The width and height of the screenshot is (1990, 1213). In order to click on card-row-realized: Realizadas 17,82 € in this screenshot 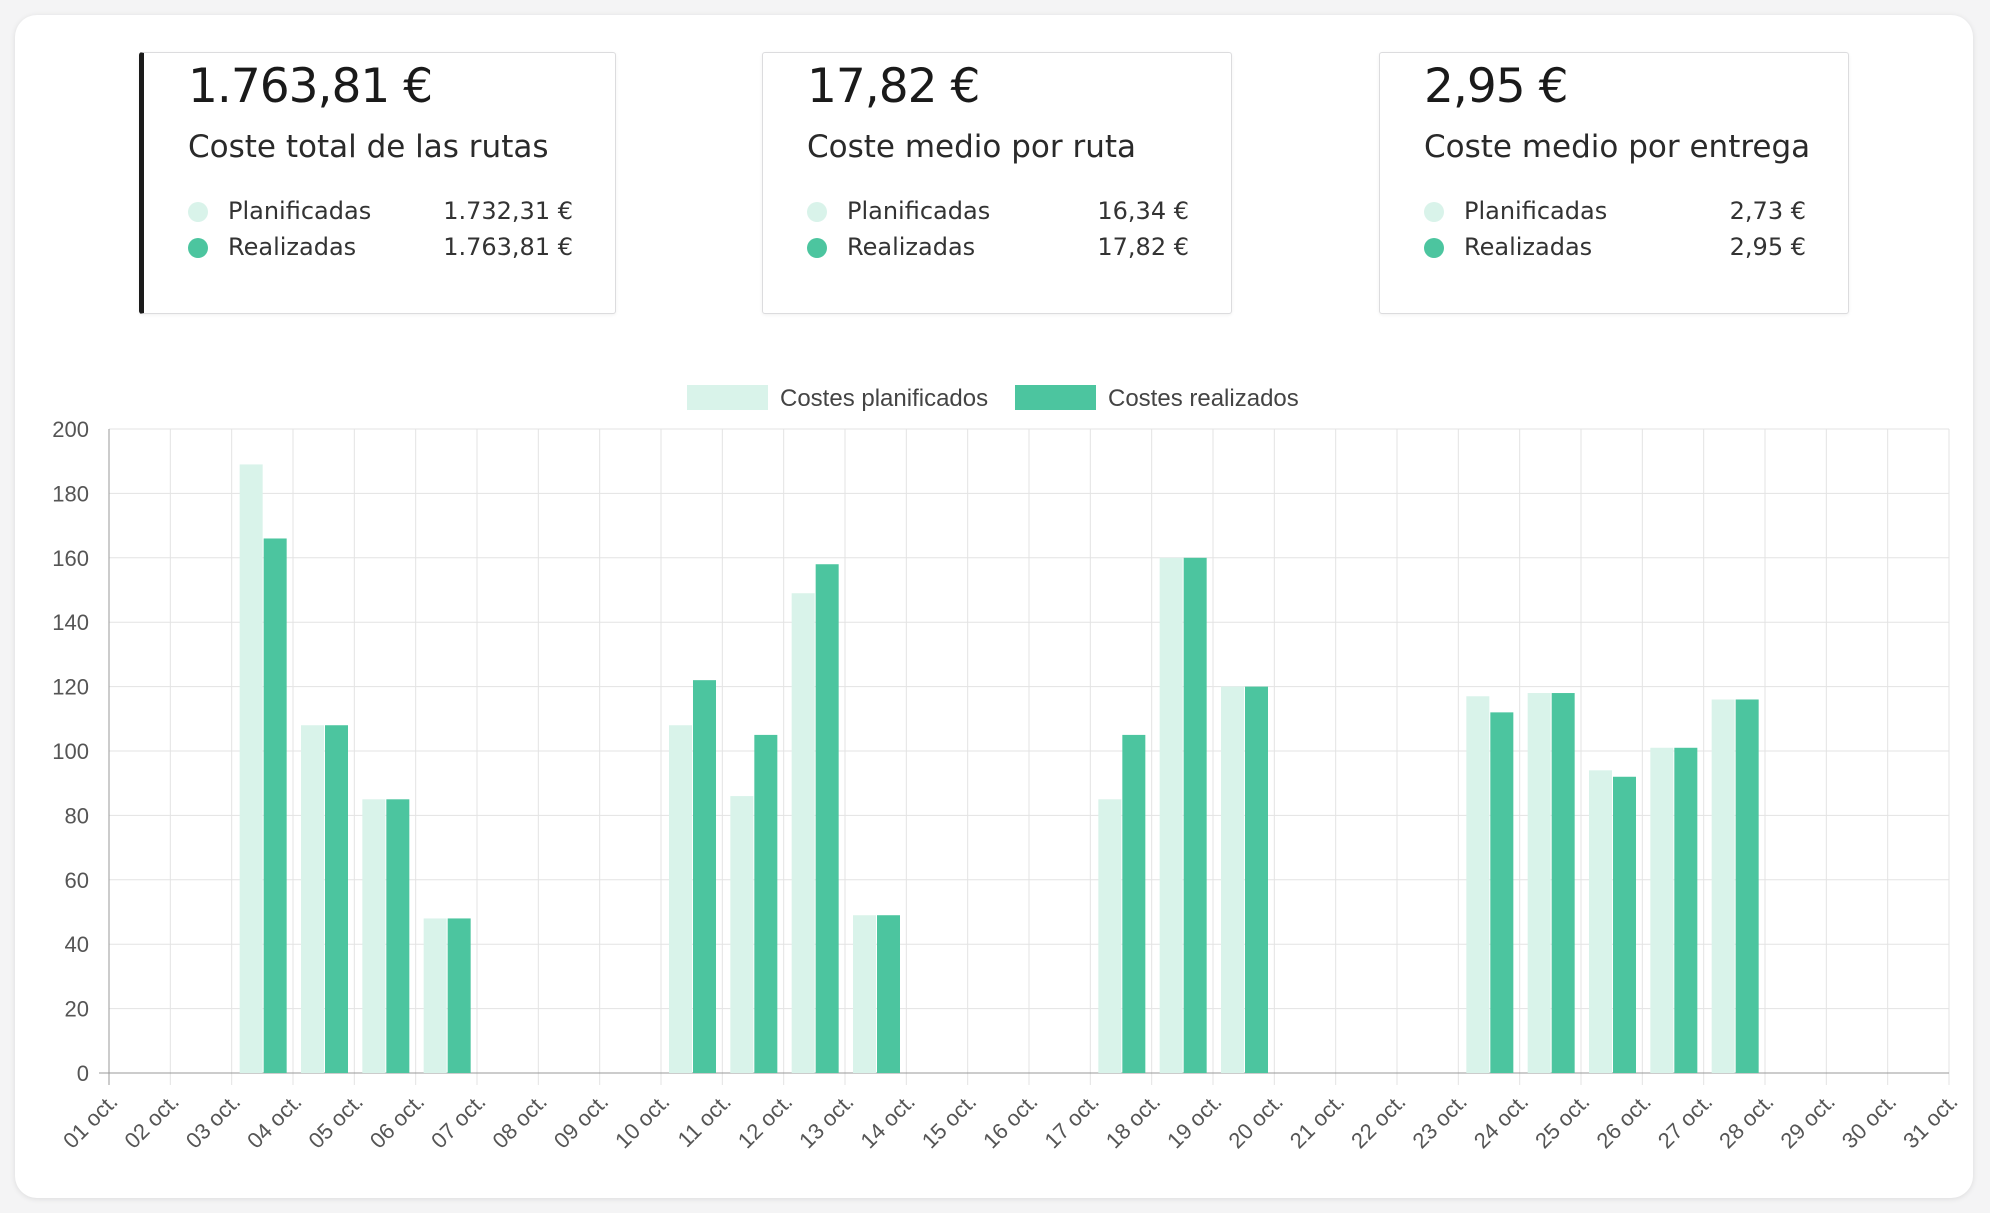, I will do `click(998, 248)`.